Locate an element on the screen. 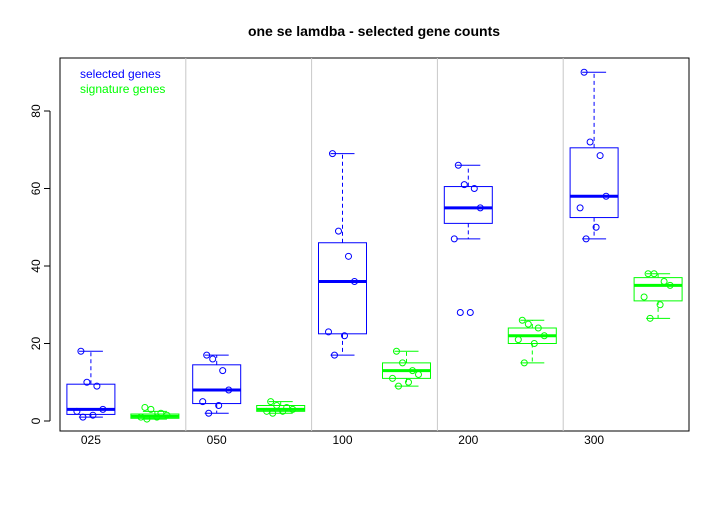  y-axis: 0 20 40 60 80 is located at coordinates (40, 264).